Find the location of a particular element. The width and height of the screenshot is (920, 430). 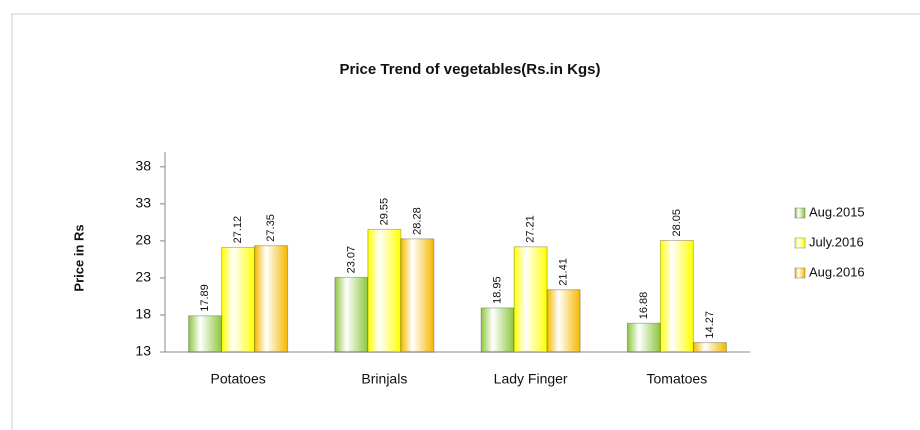

legend-label: July.2016 is located at coordinates (836, 241).